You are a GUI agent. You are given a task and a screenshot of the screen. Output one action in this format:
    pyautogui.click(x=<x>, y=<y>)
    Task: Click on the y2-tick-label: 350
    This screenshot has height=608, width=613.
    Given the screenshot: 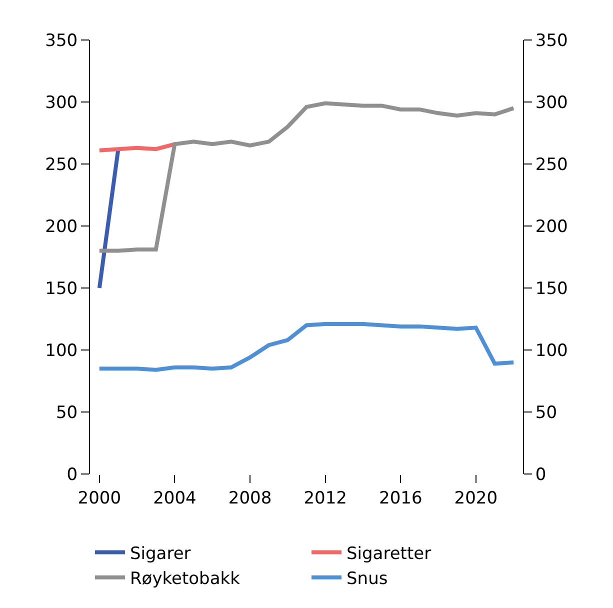 What is the action you would take?
    pyautogui.click(x=551, y=40)
    